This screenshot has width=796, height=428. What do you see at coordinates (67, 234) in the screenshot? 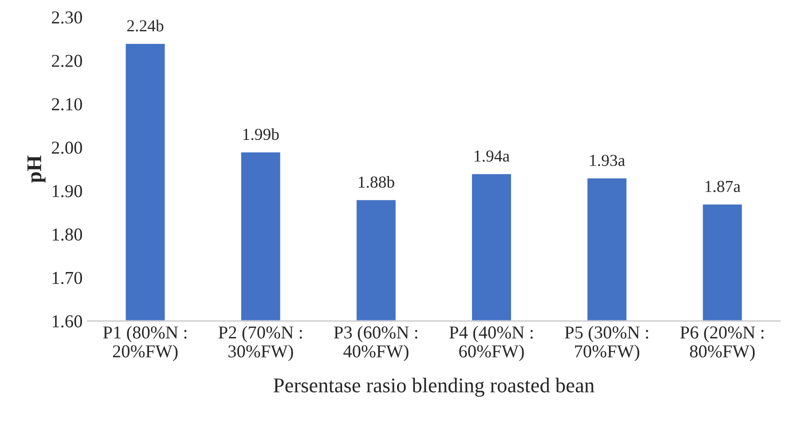
I see `y-tick-label: 1.80` at bounding box center [67, 234].